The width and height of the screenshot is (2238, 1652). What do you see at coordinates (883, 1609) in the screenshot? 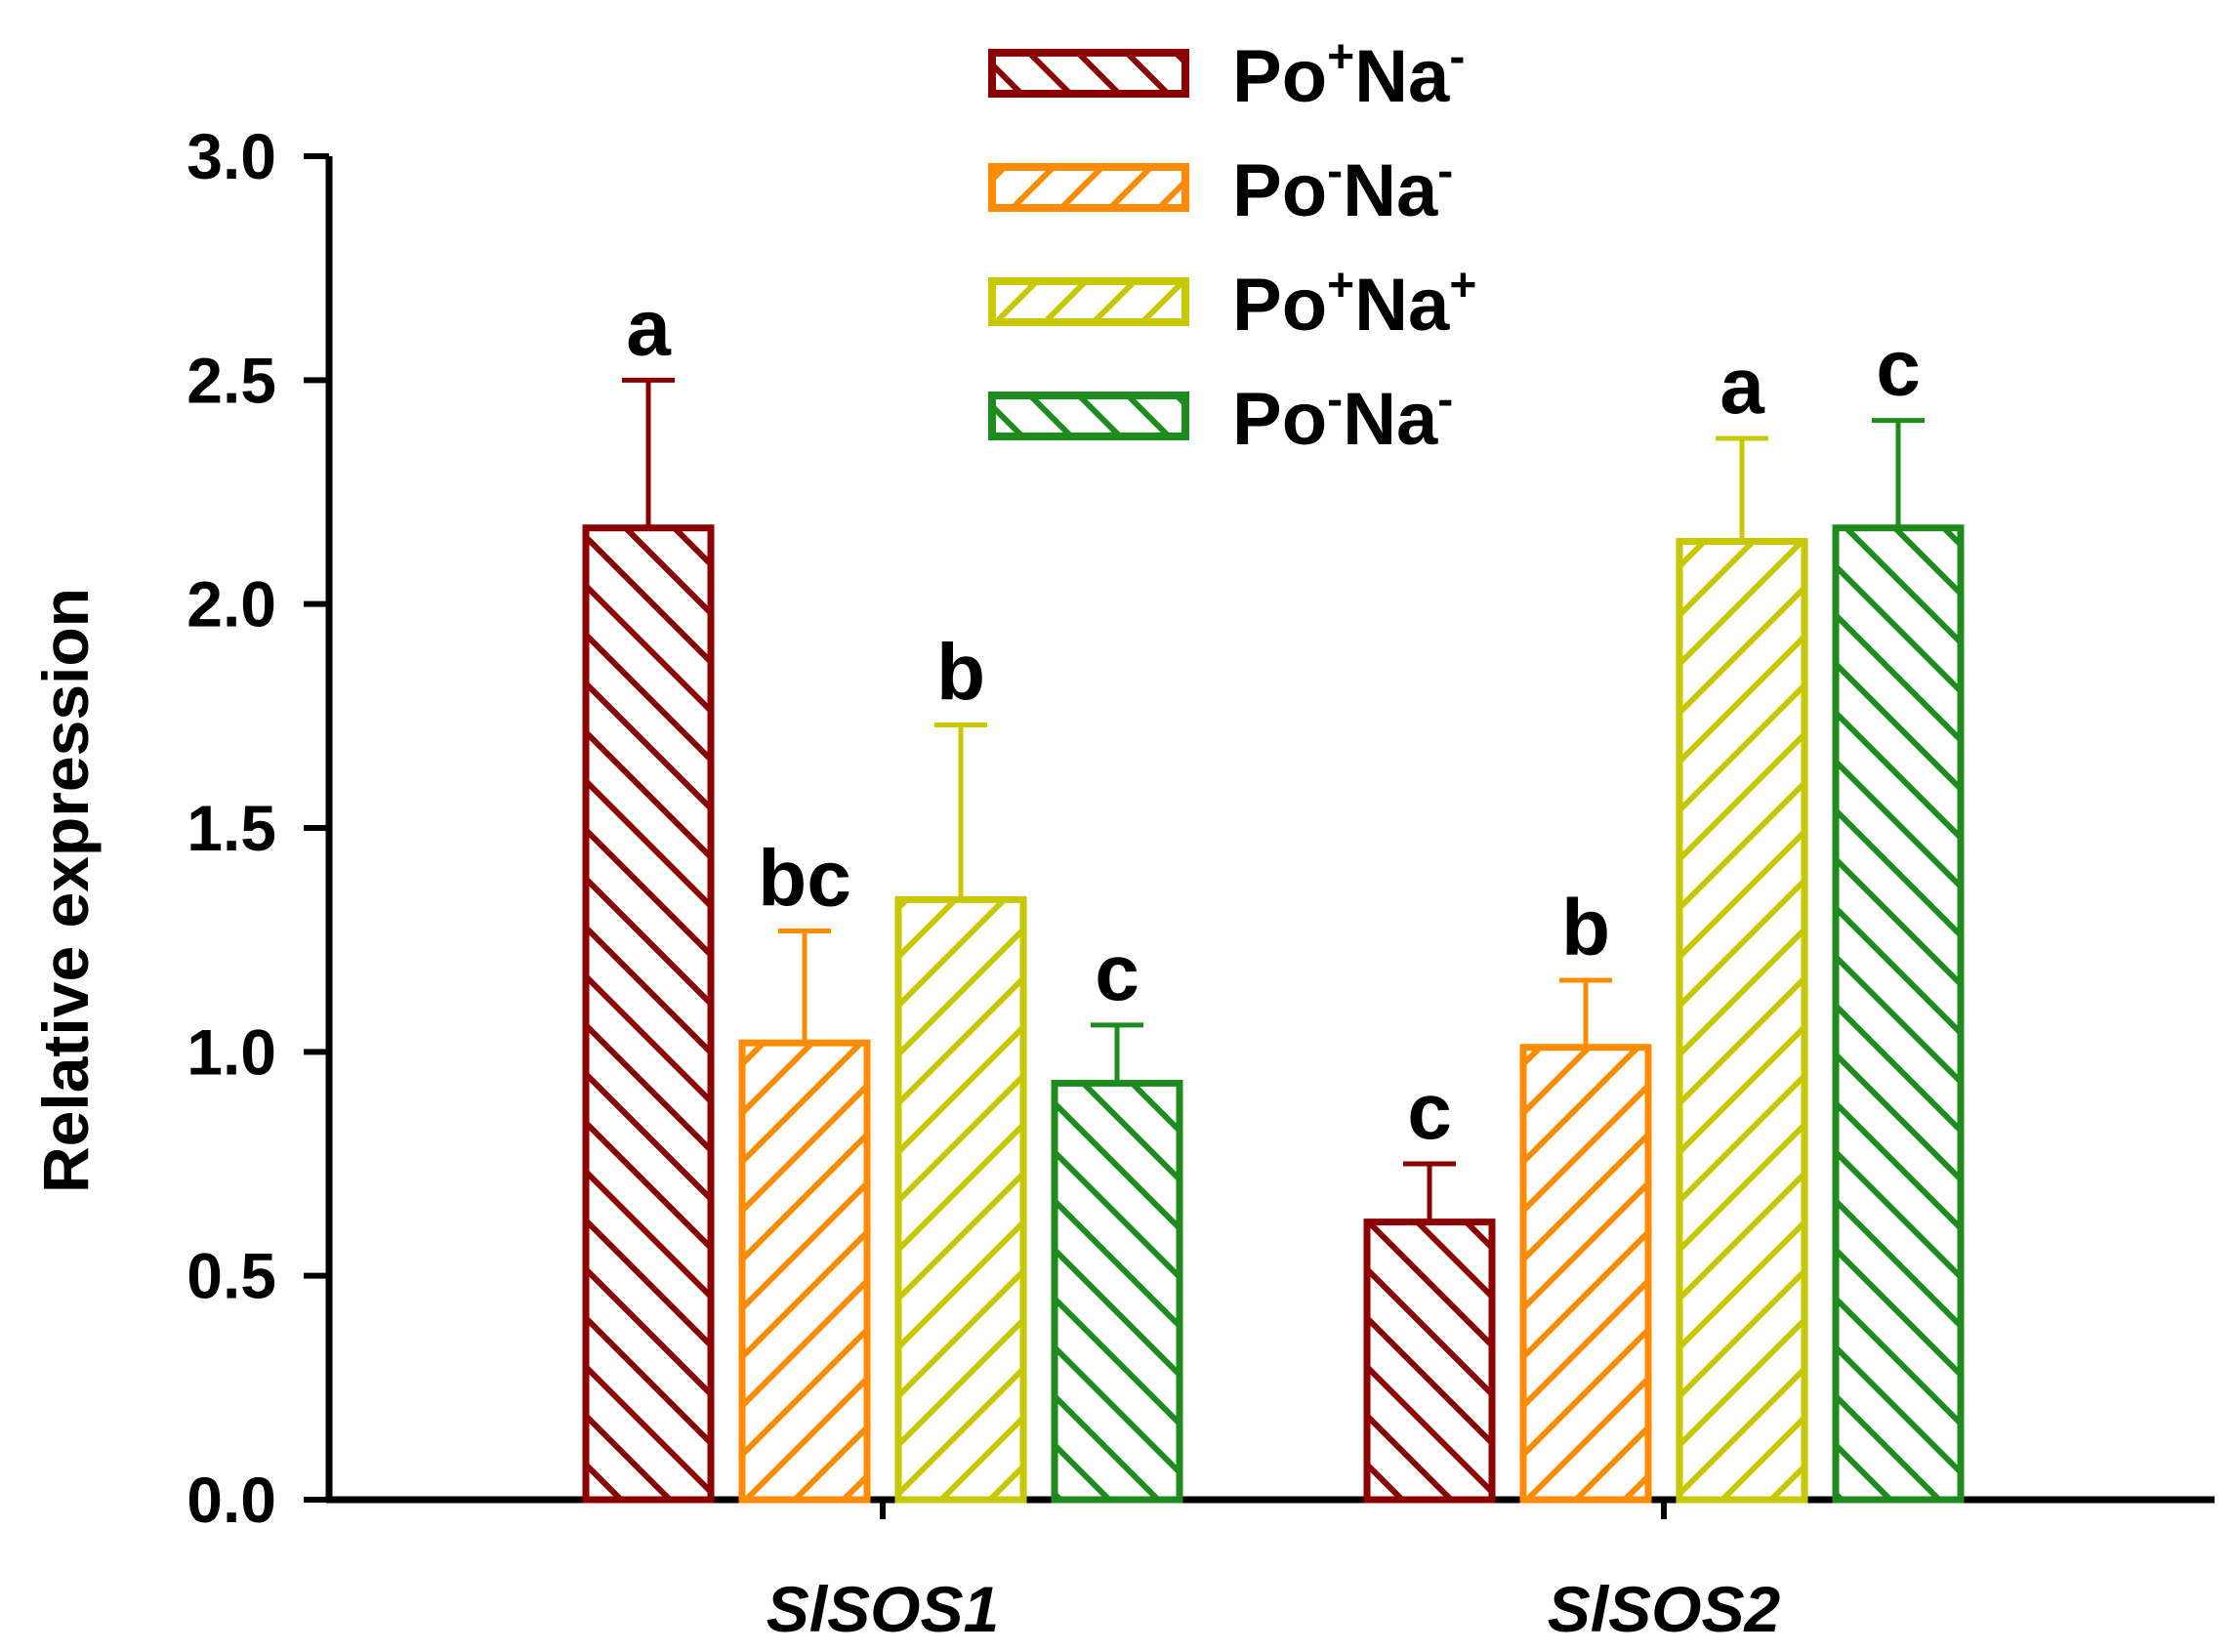
I see `x-category-label: SlSOS1` at bounding box center [883, 1609].